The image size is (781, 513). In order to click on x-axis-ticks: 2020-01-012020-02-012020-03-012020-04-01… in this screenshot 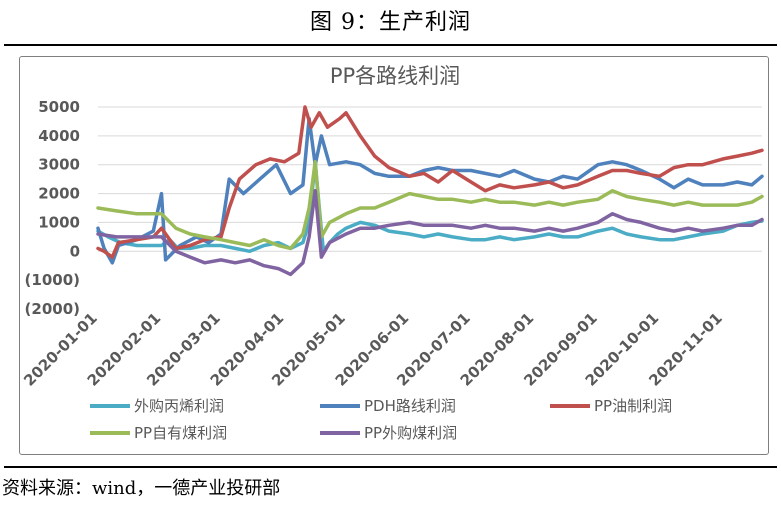, I will do `click(373, 349)`.